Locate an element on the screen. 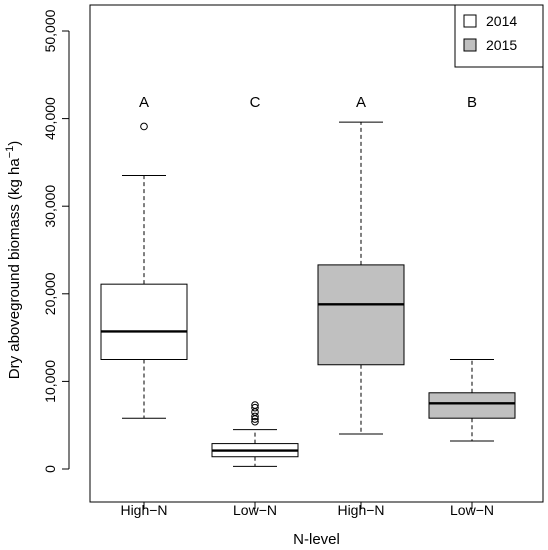 This screenshot has width=548, height=550. y-axis-title-main: Dry aboveground biomass (kg ha is located at coordinates (14, 269).